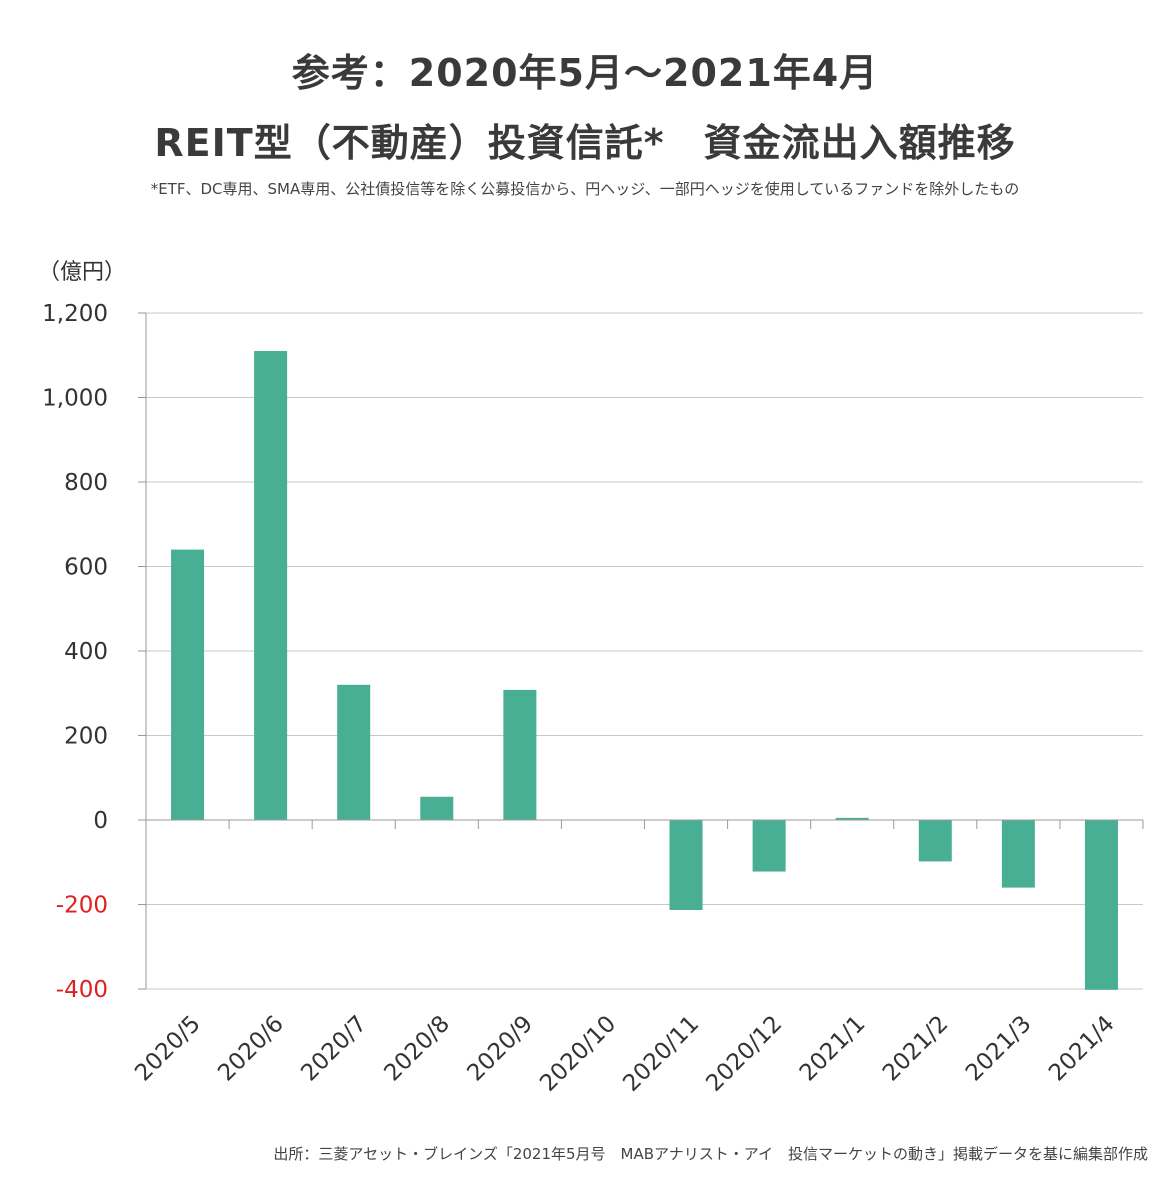  I want to click on y-tick-label: -400, so click(82, 990).